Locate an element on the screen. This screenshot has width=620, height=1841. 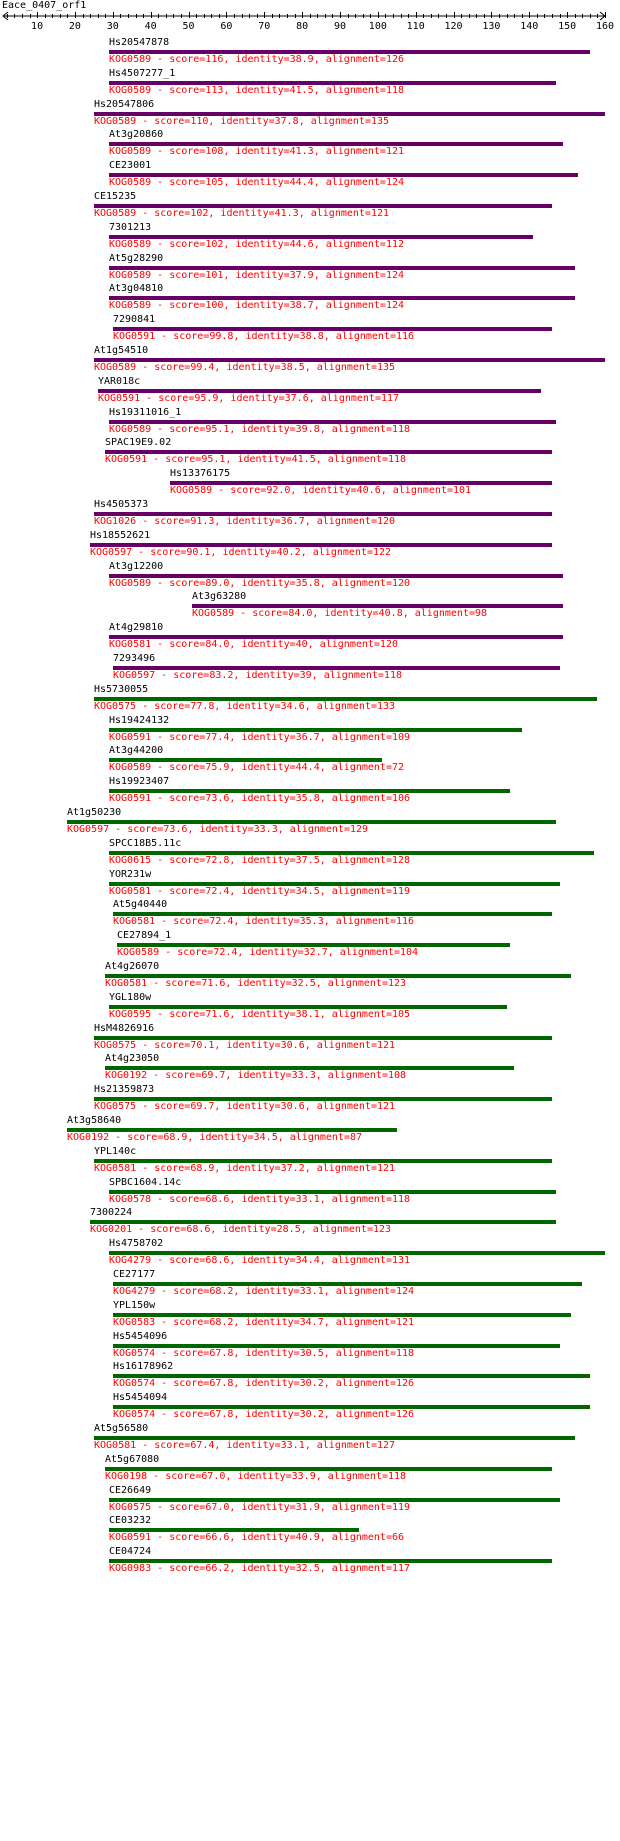
hit-name: YPL150w is located at coordinates (134, 1305).